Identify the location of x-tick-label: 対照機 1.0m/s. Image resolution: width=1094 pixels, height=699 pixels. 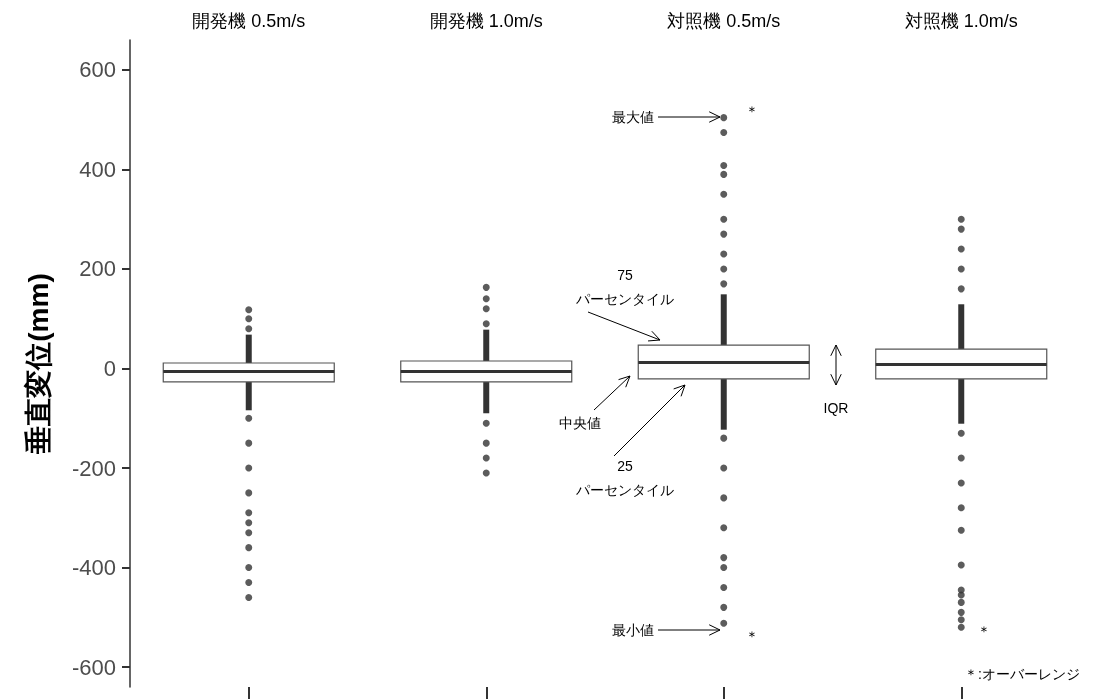
(961, 21).